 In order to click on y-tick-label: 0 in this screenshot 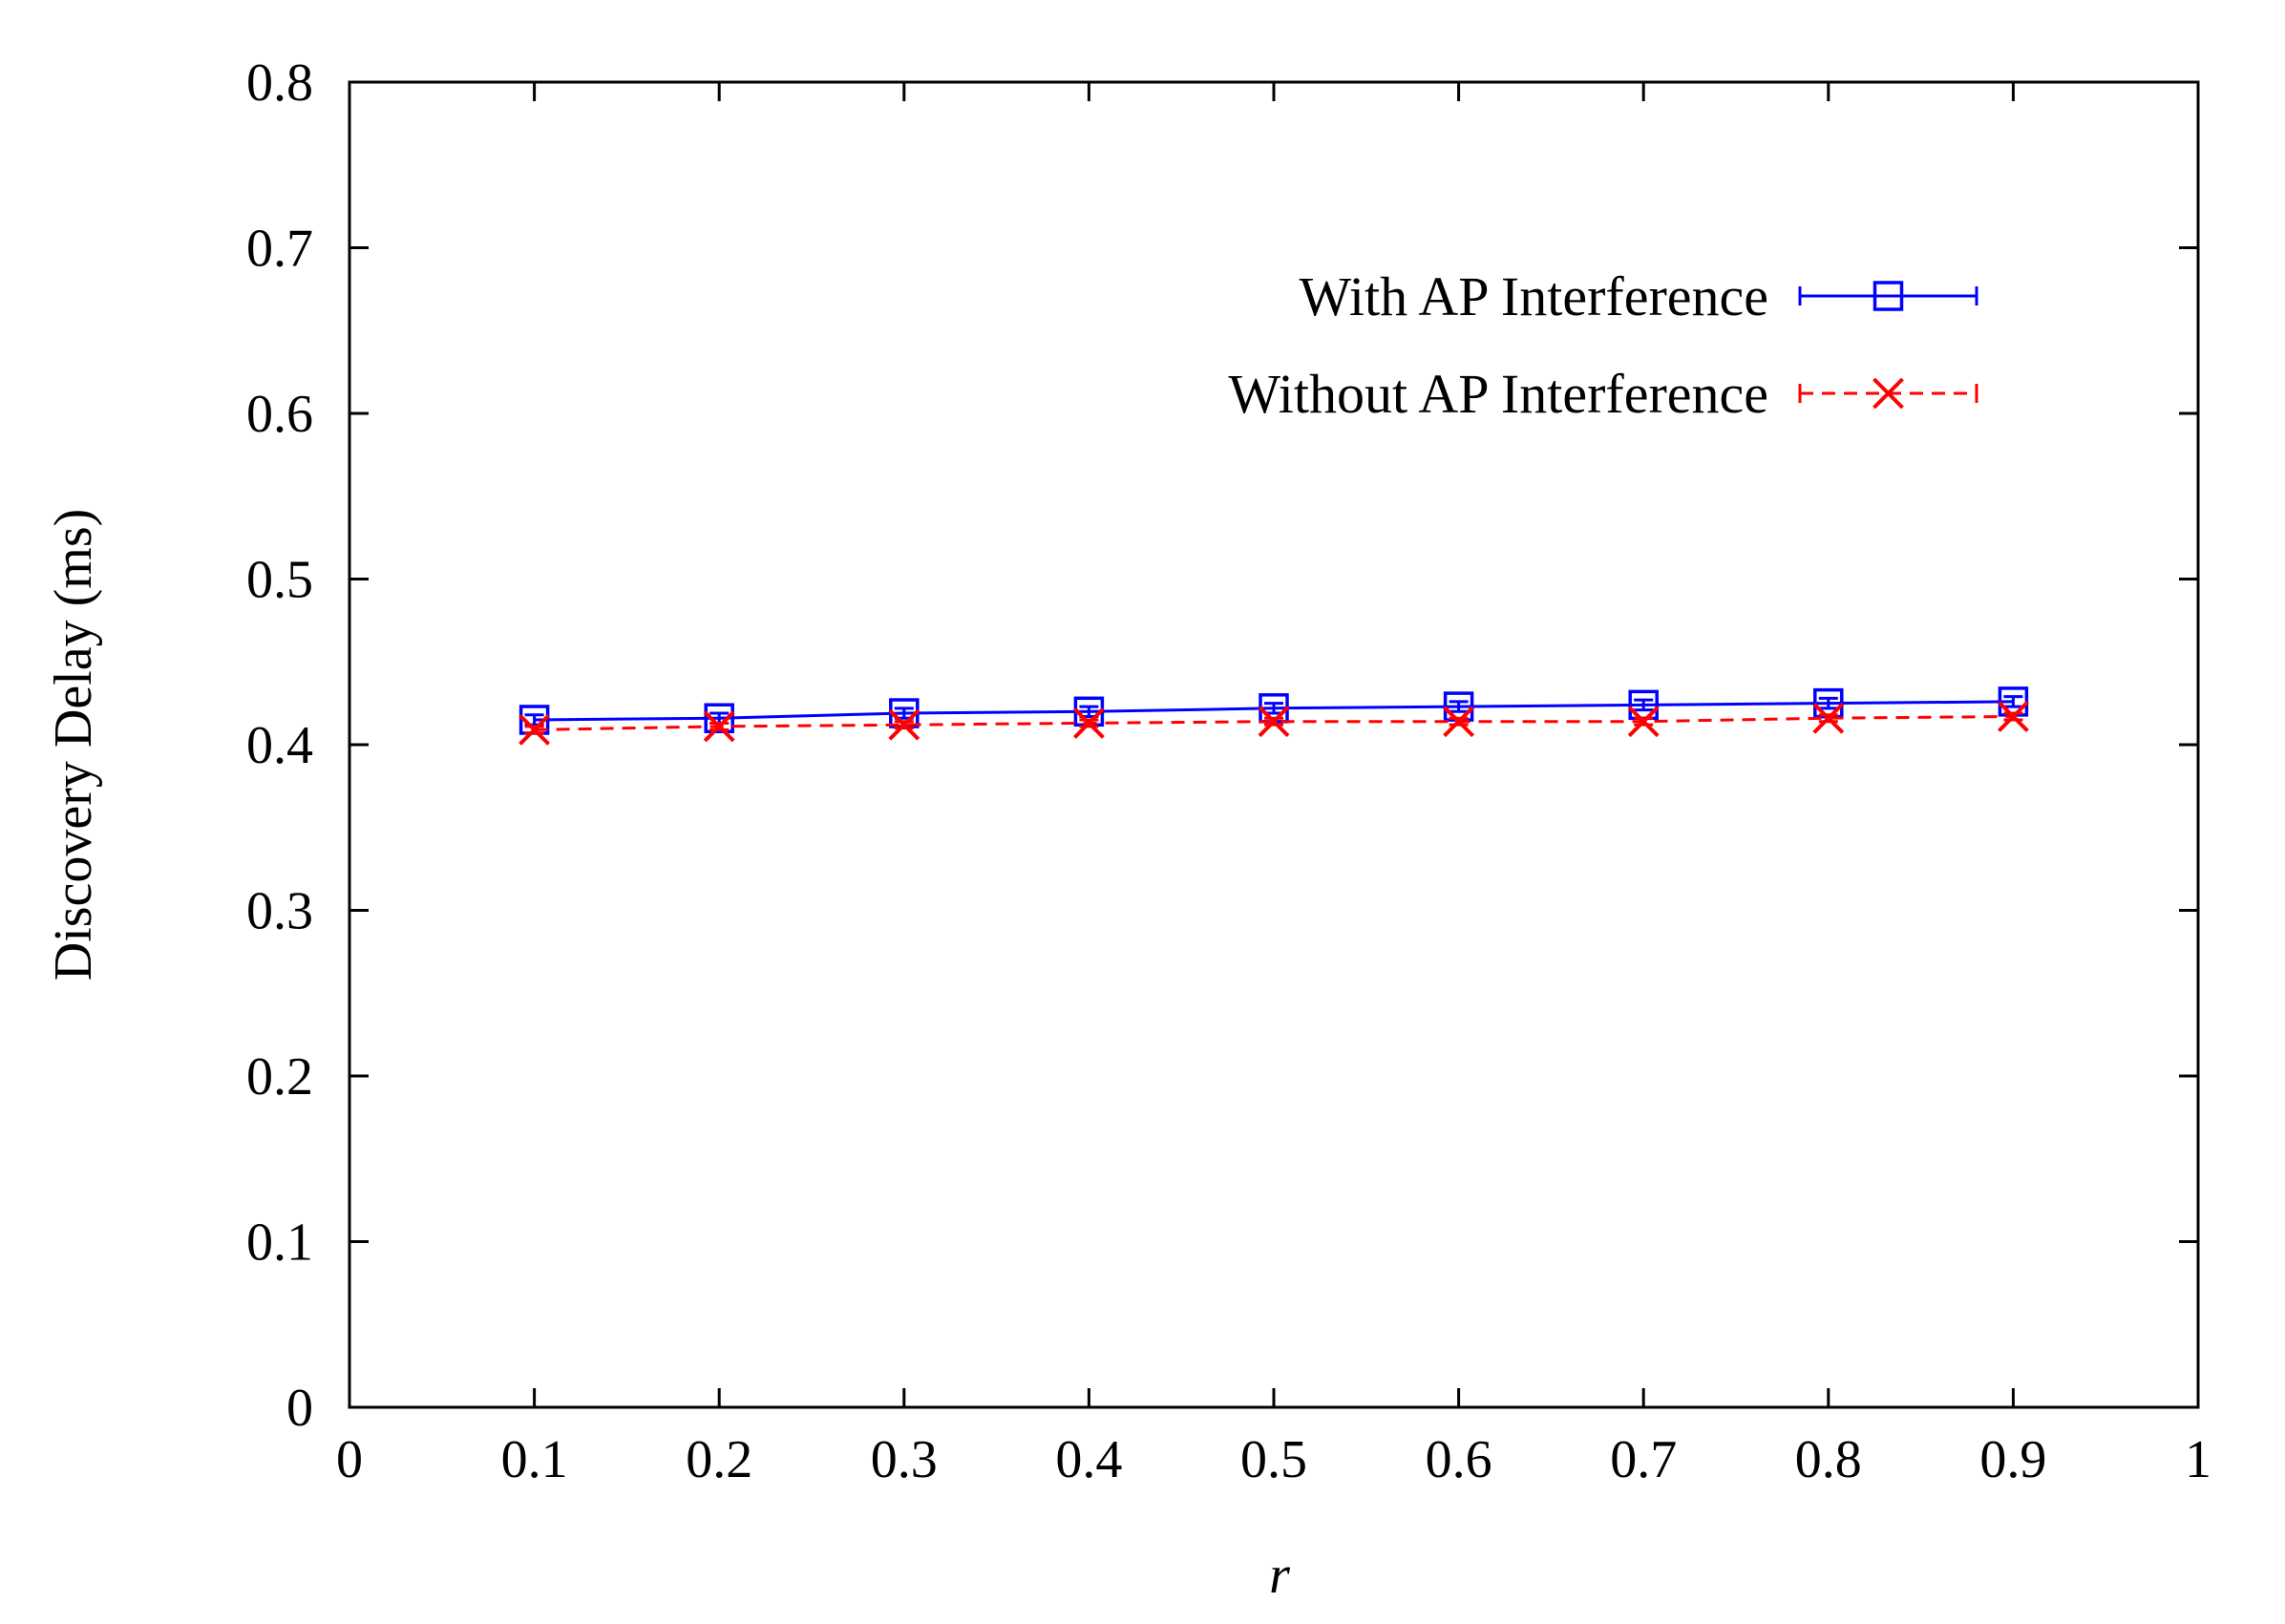, I will do `click(299, 1408)`.